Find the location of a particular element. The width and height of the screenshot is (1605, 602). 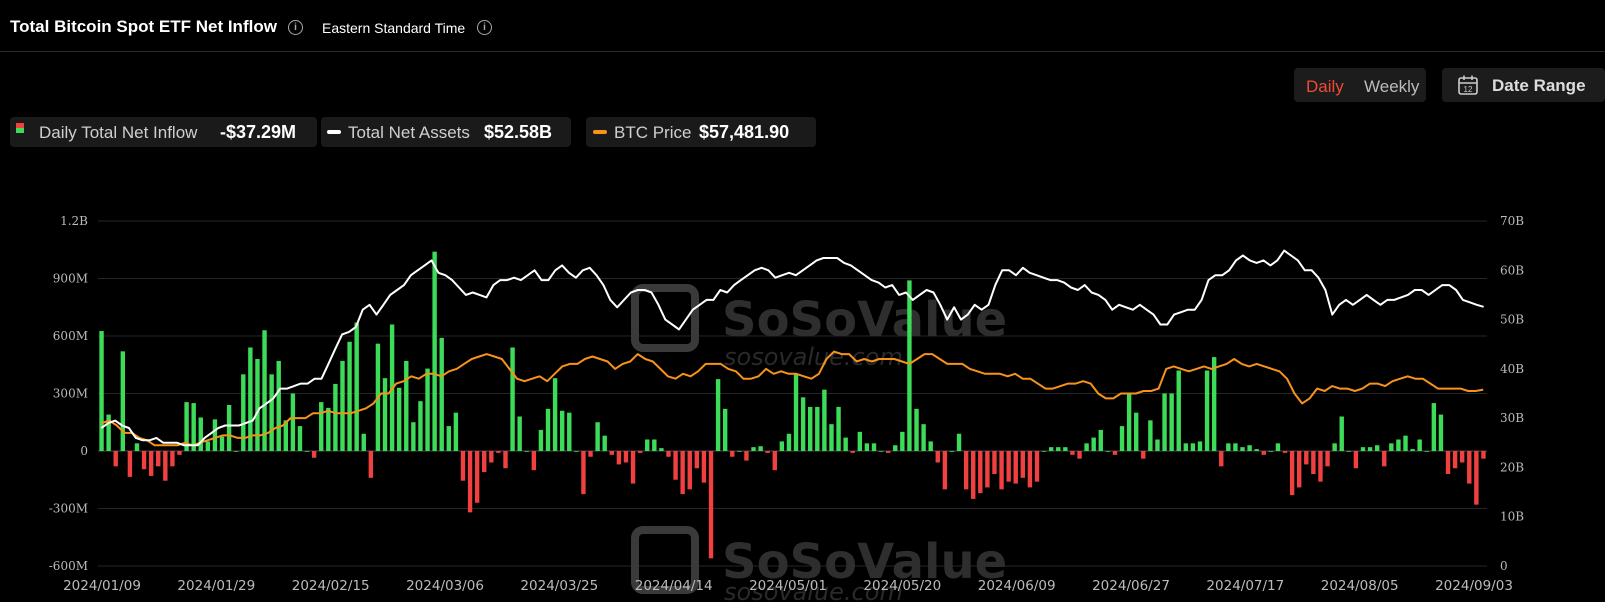

y-left-tick-label: 900M is located at coordinates (70, 279).